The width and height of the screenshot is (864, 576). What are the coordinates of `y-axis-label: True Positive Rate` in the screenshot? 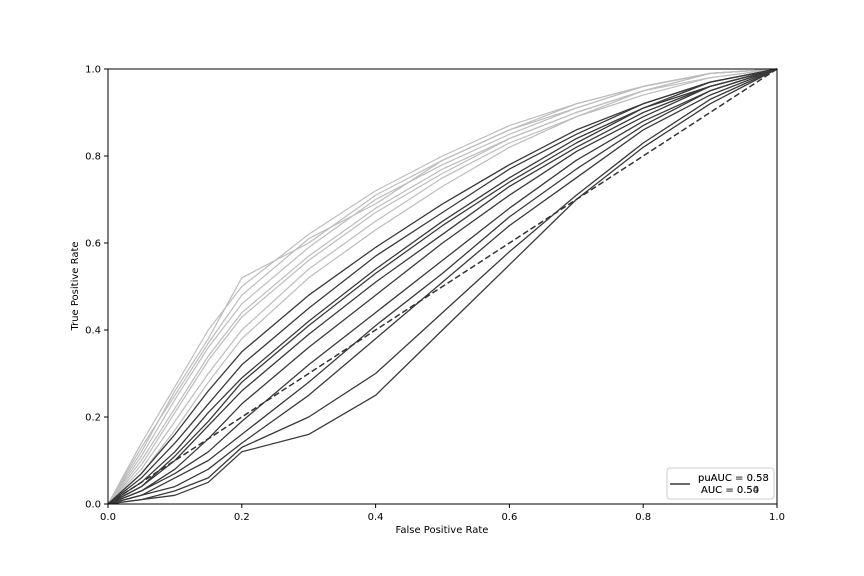 It's located at (75, 286).